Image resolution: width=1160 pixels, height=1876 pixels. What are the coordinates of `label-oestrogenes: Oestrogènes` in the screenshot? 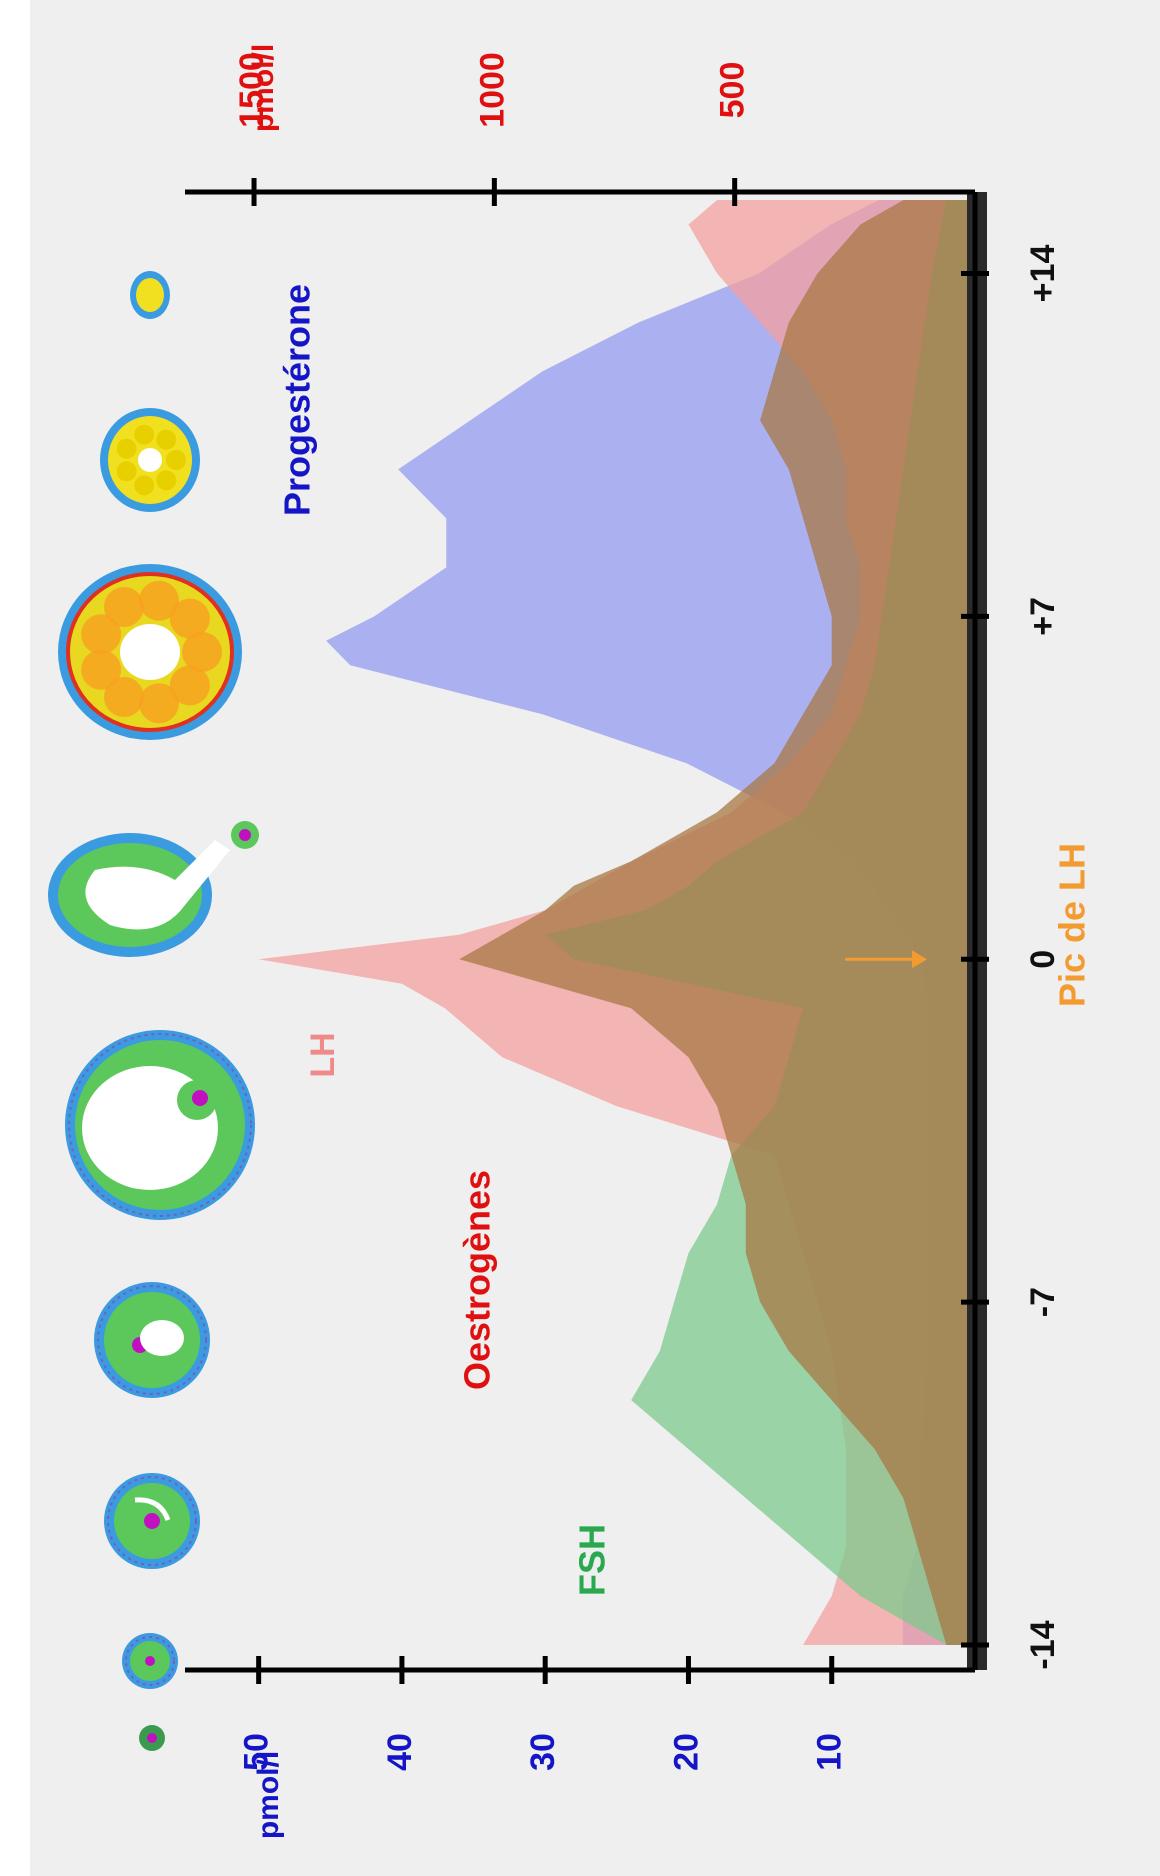 It's located at (477, 1280).